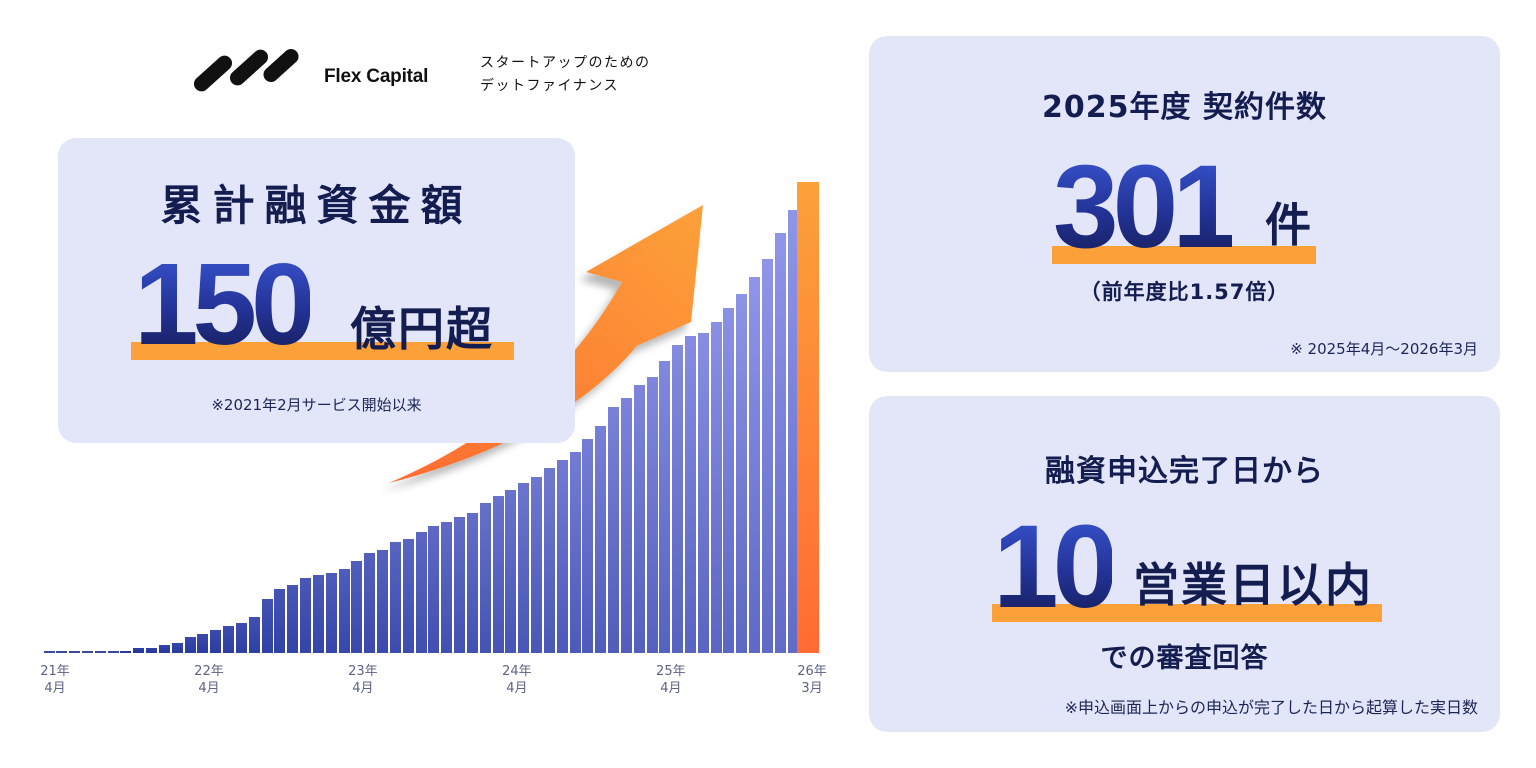  What do you see at coordinates (1184, 658) in the screenshot?
I see `review-time-sub: での審査回答` at bounding box center [1184, 658].